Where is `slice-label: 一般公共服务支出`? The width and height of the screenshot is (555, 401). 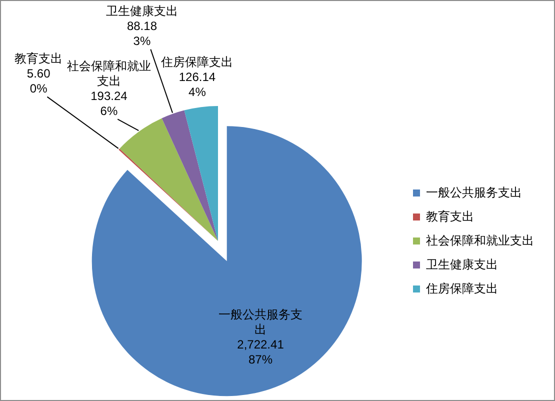 slice-label: 一般公共服务支出 is located at coordinates (260, 322).